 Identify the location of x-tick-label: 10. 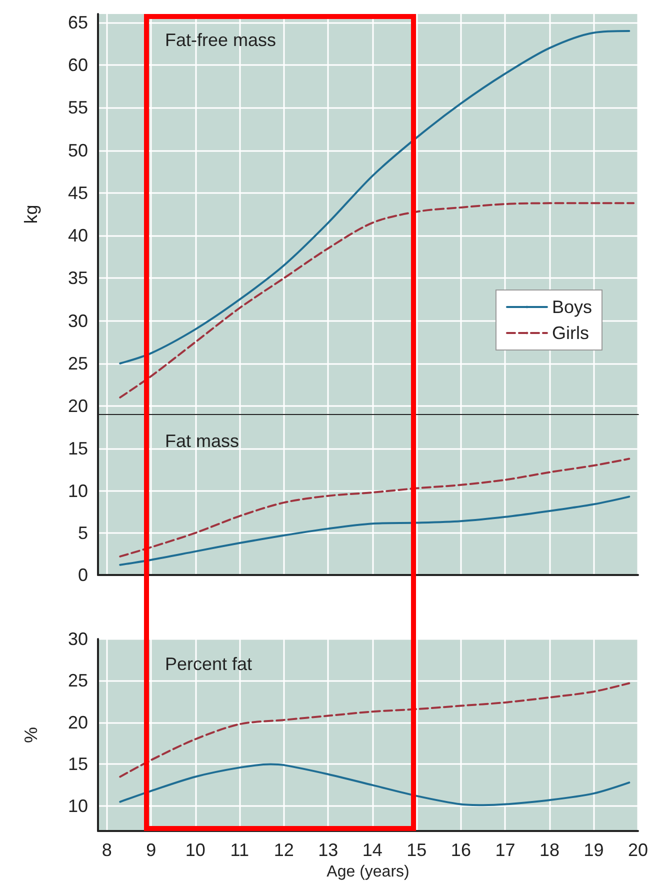
(195, 850).